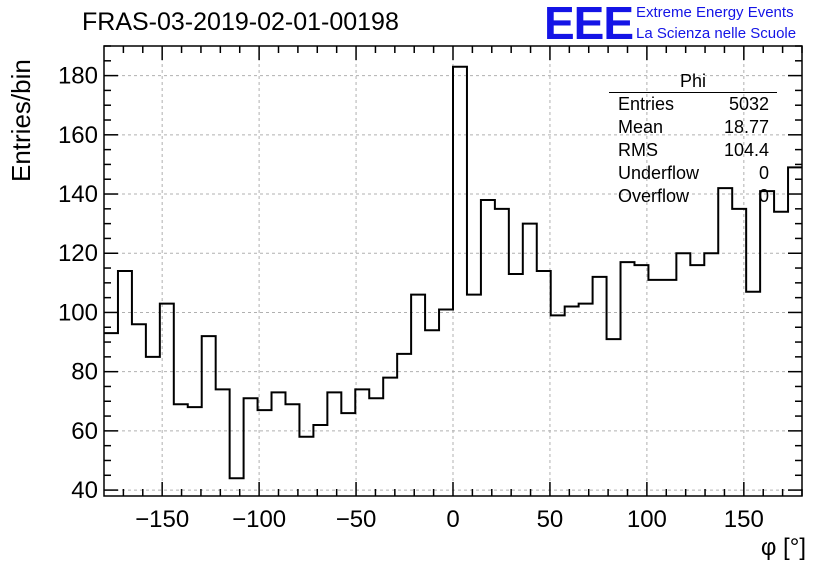  Describe the element at coordinates (589, 24) in the screenshot. I see `eee-logo-mark: EEE` at that location.